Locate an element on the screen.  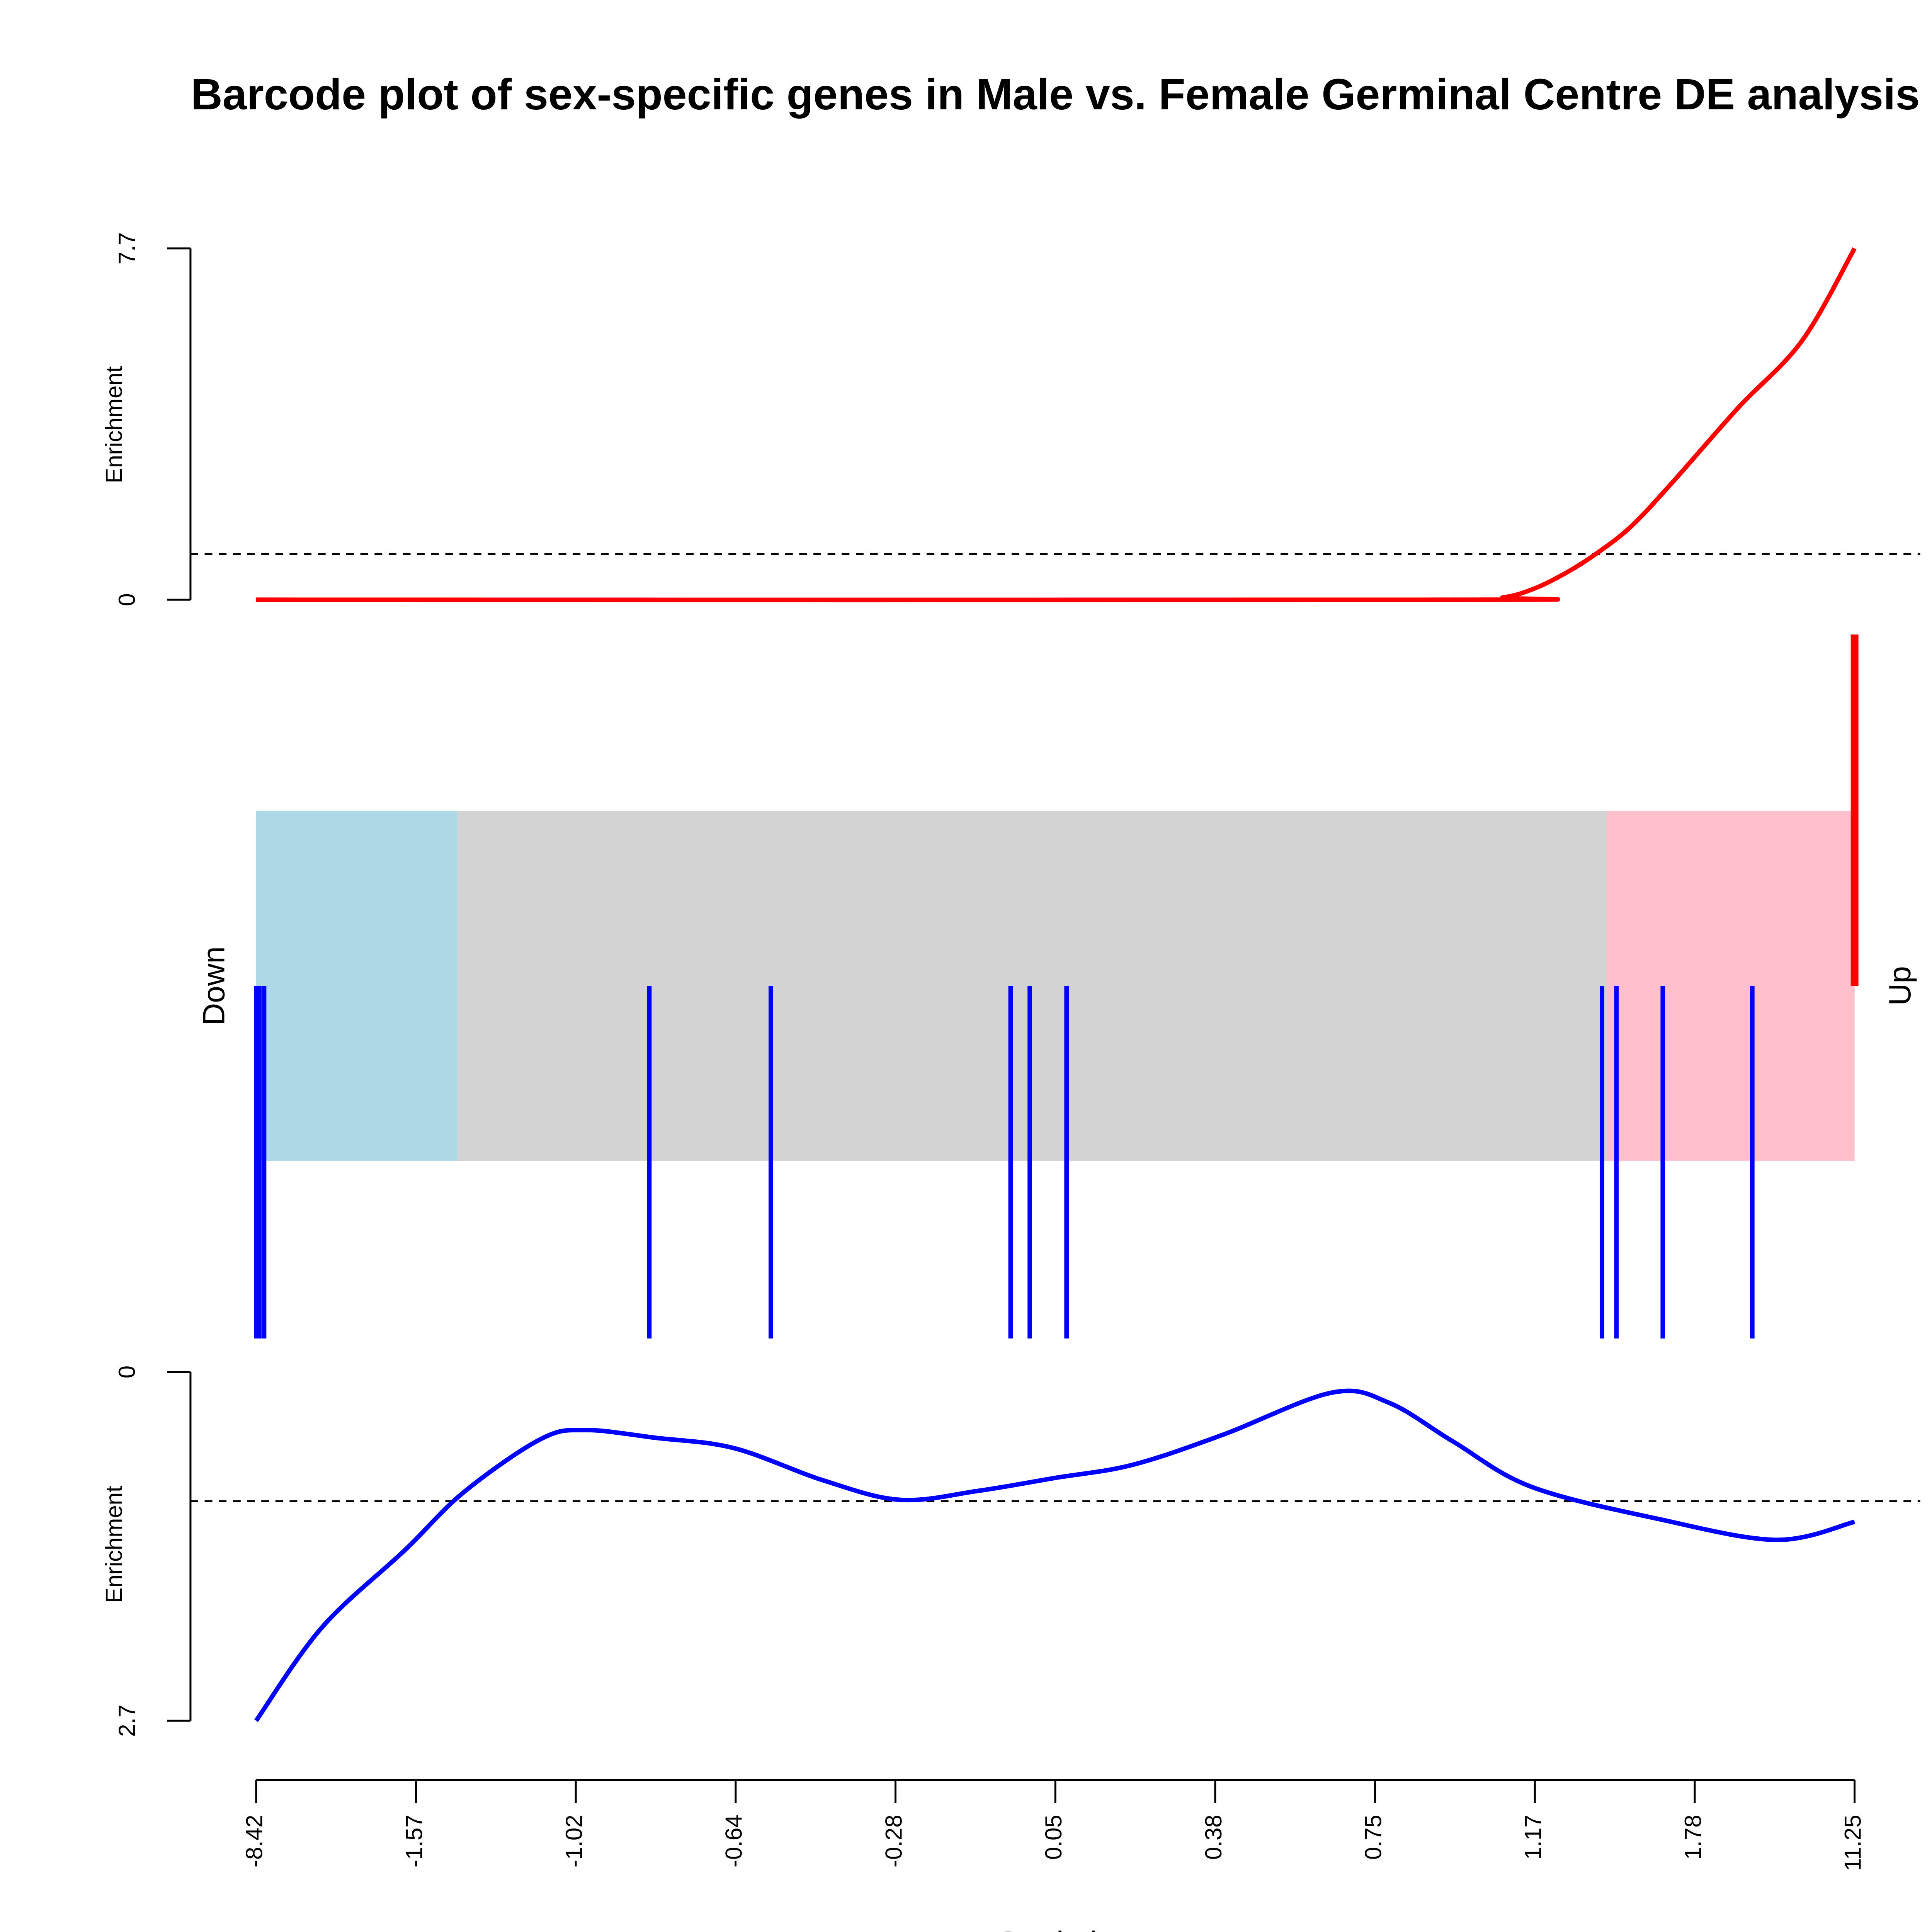
x-tick-label: -0.28 is located at coordinates (893, 1841).